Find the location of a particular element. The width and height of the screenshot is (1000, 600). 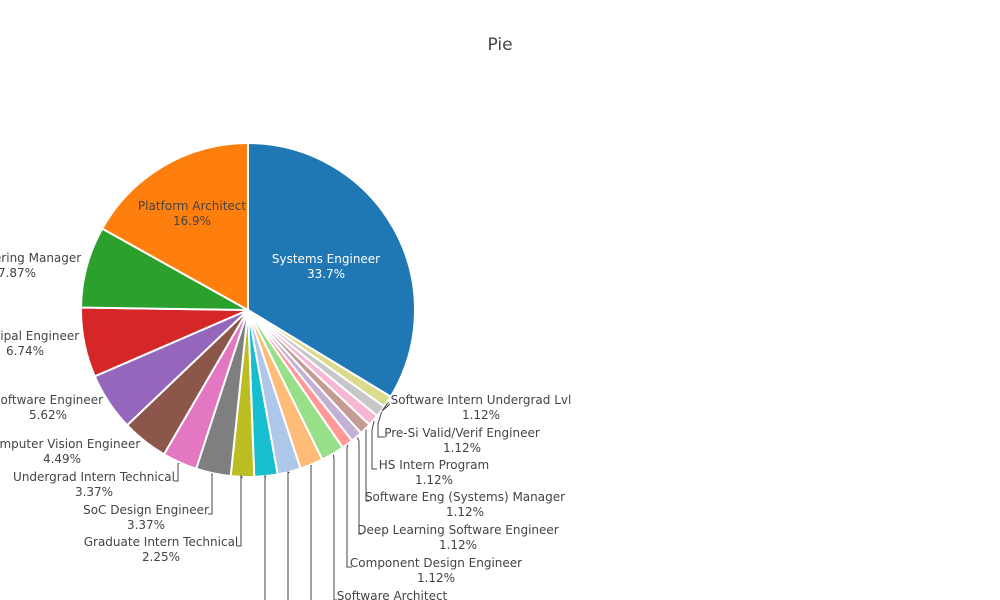

slice-percent-undergrad-intern-technical-13: 3.37% is located at coordinates (94, 492).